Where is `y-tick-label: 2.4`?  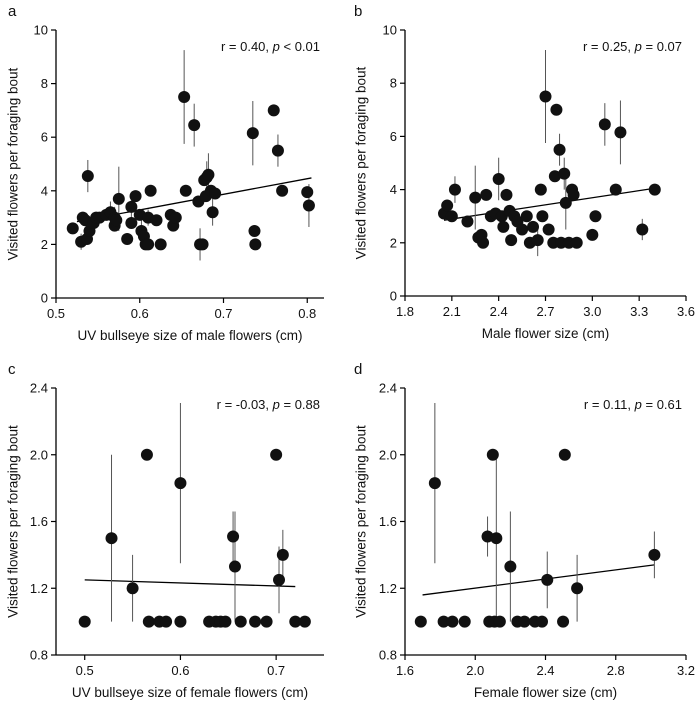 y-tick-label: 2.4 is located at coordinates (388, 388).